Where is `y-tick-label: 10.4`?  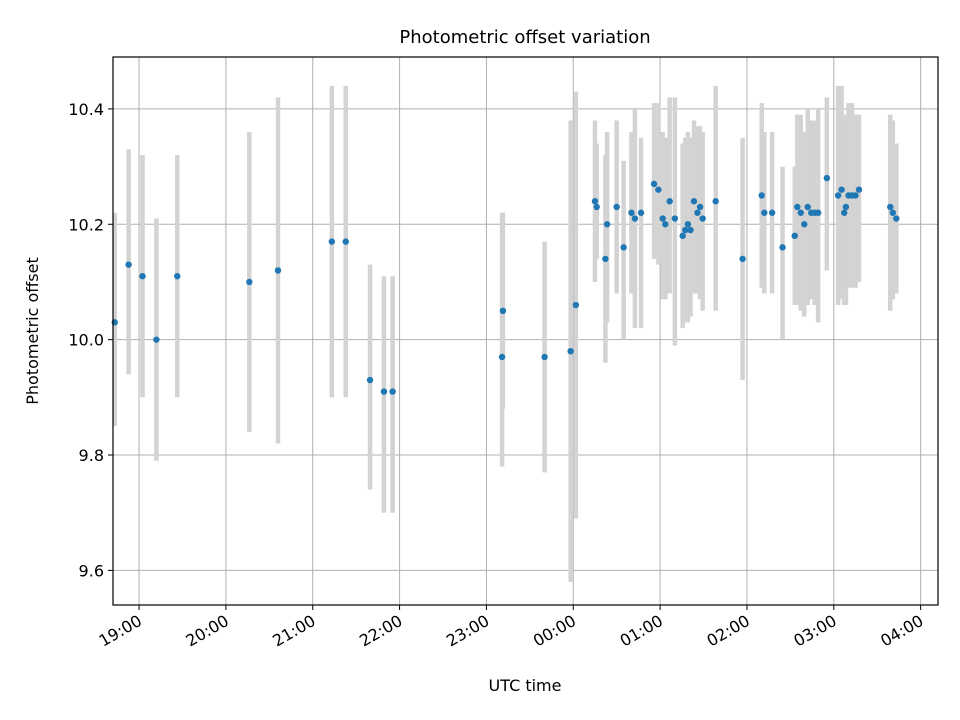
y-tick-label: 10.4 is located at coordinates (86, 109).